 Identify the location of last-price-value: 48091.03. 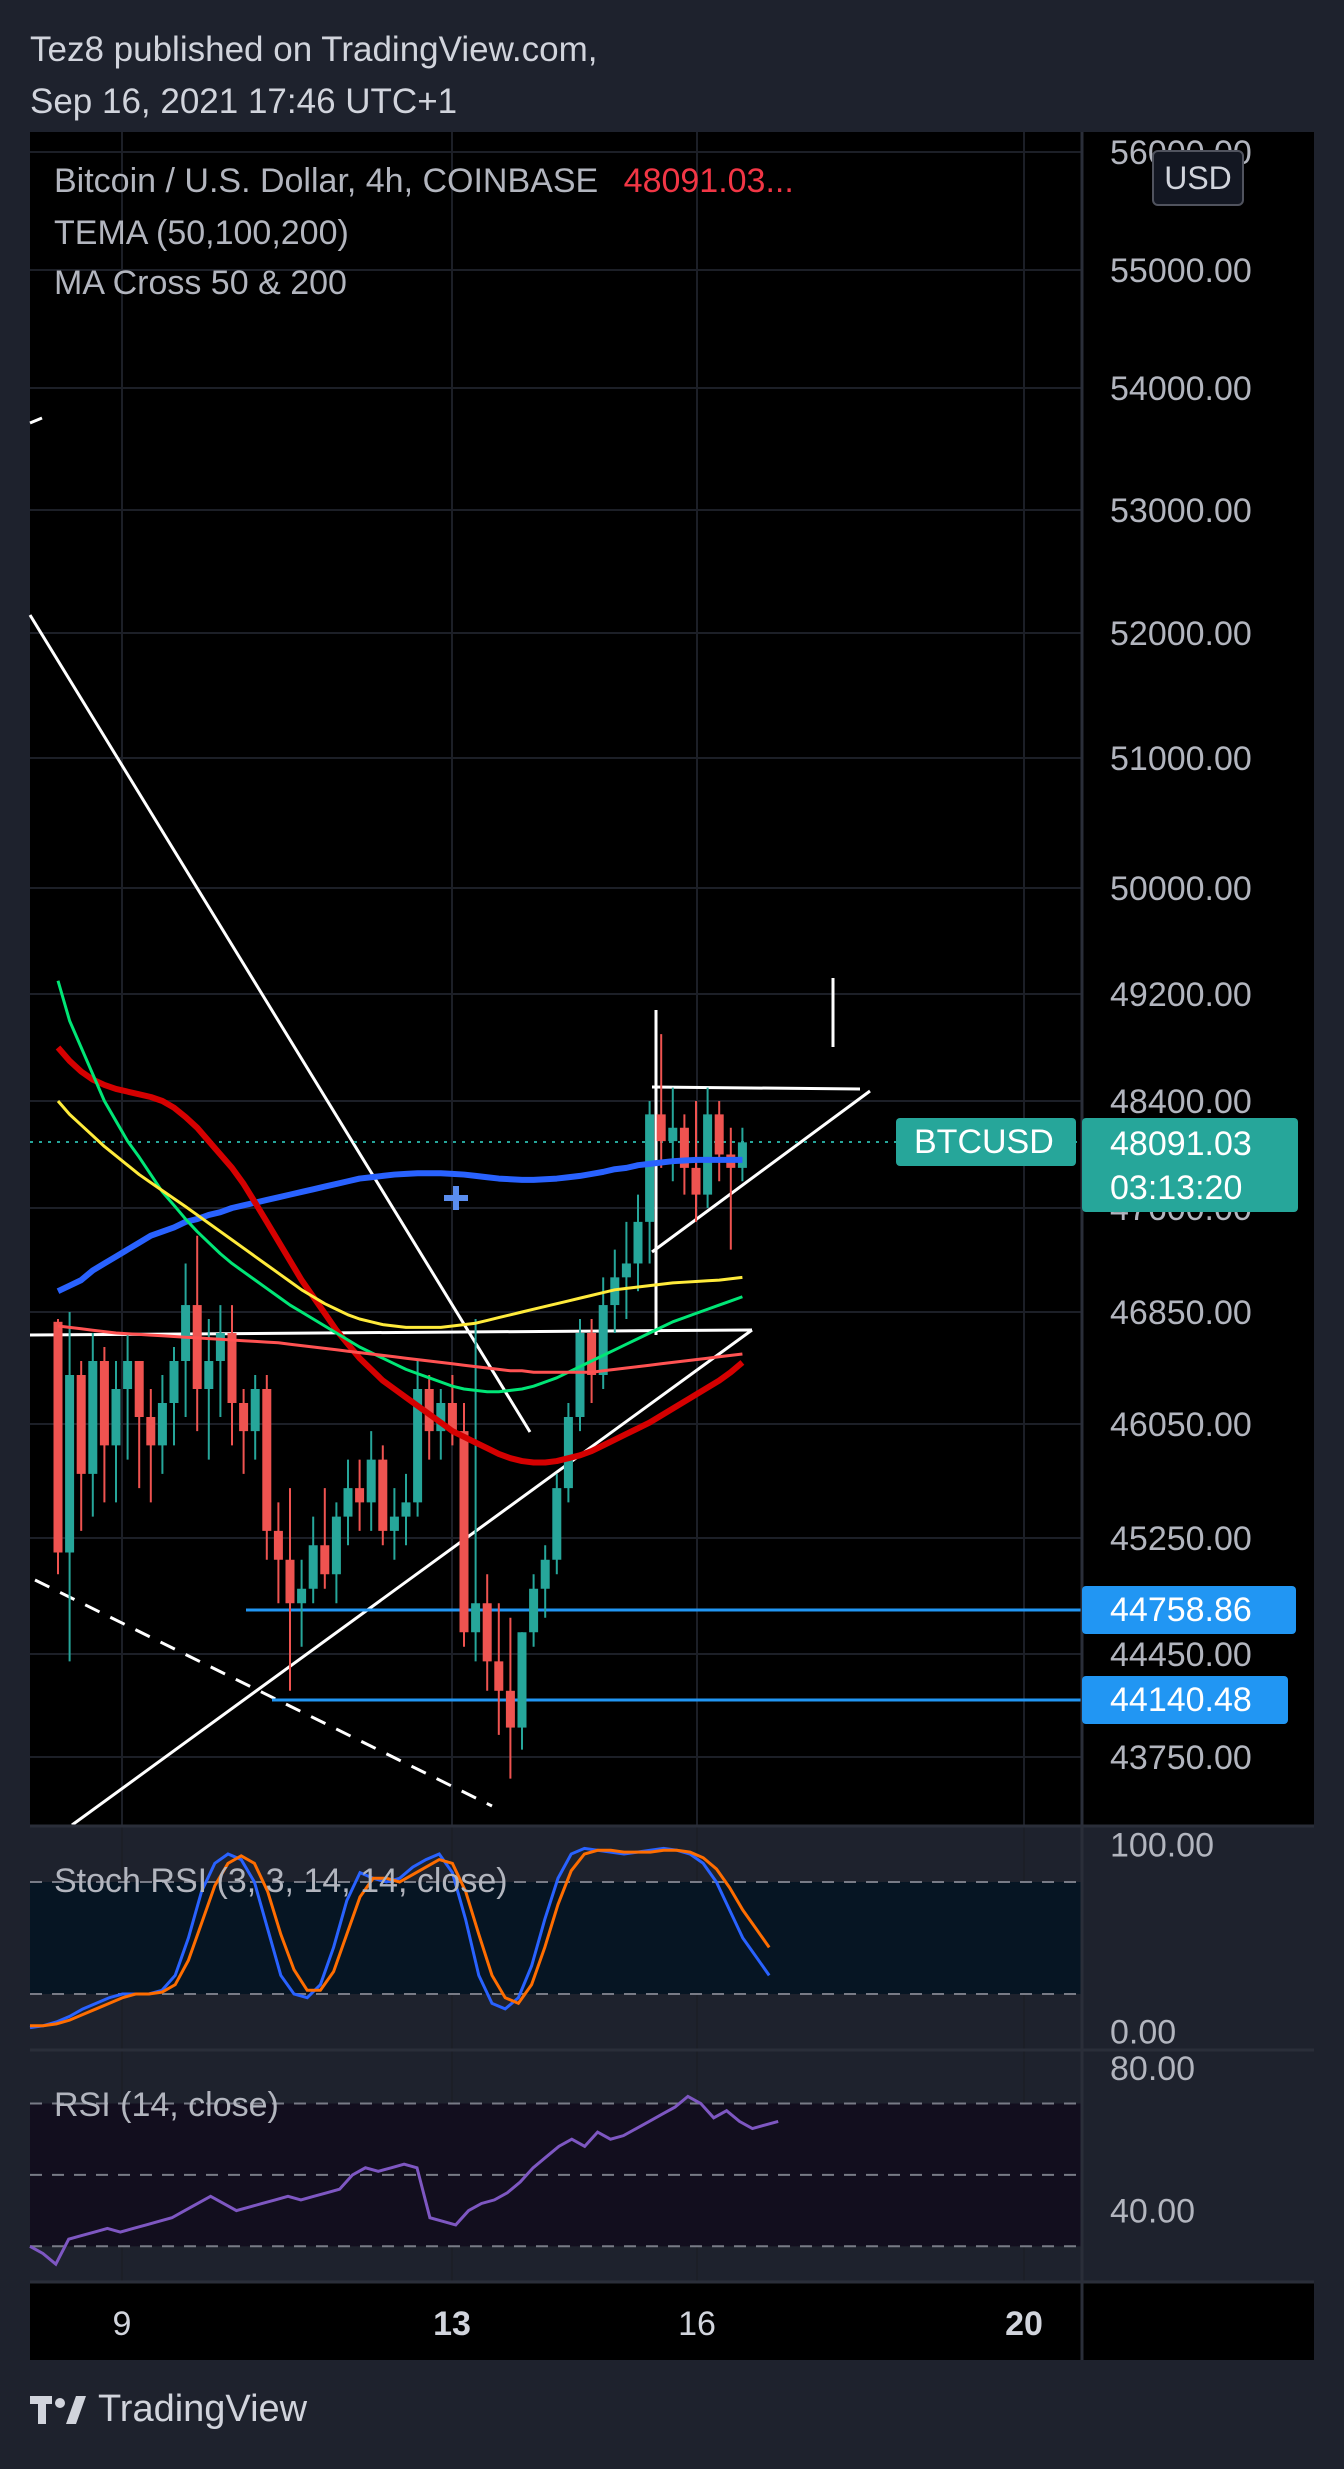
(1181, 1144).